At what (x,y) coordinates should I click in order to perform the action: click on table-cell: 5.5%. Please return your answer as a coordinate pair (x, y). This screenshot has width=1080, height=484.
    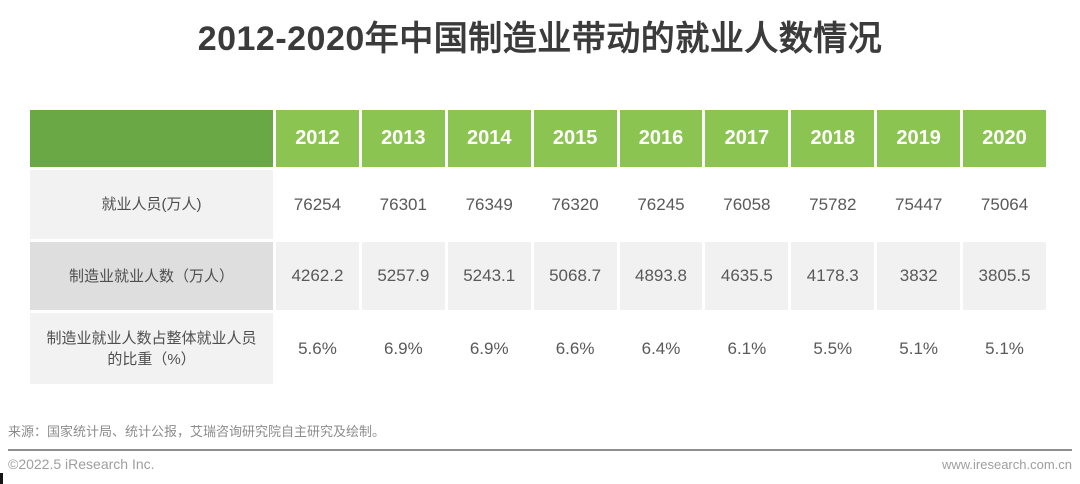
    Looking at the image, I should click on (833, 348).